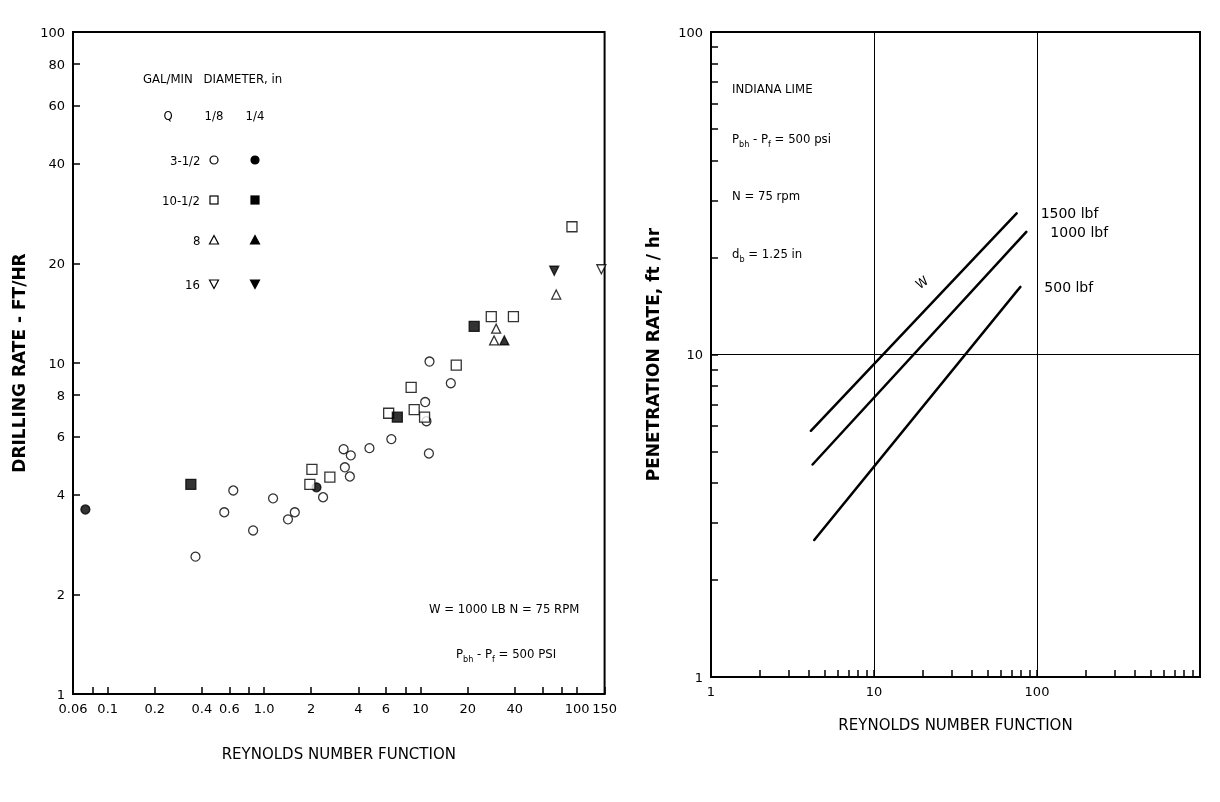 Image resolution: width=1220 pixels, height=802 pixels. What do you see at coordinates (605, 708) in the screenshot?
I see `x-tick-label: 150` at bounding box center [605, 708].